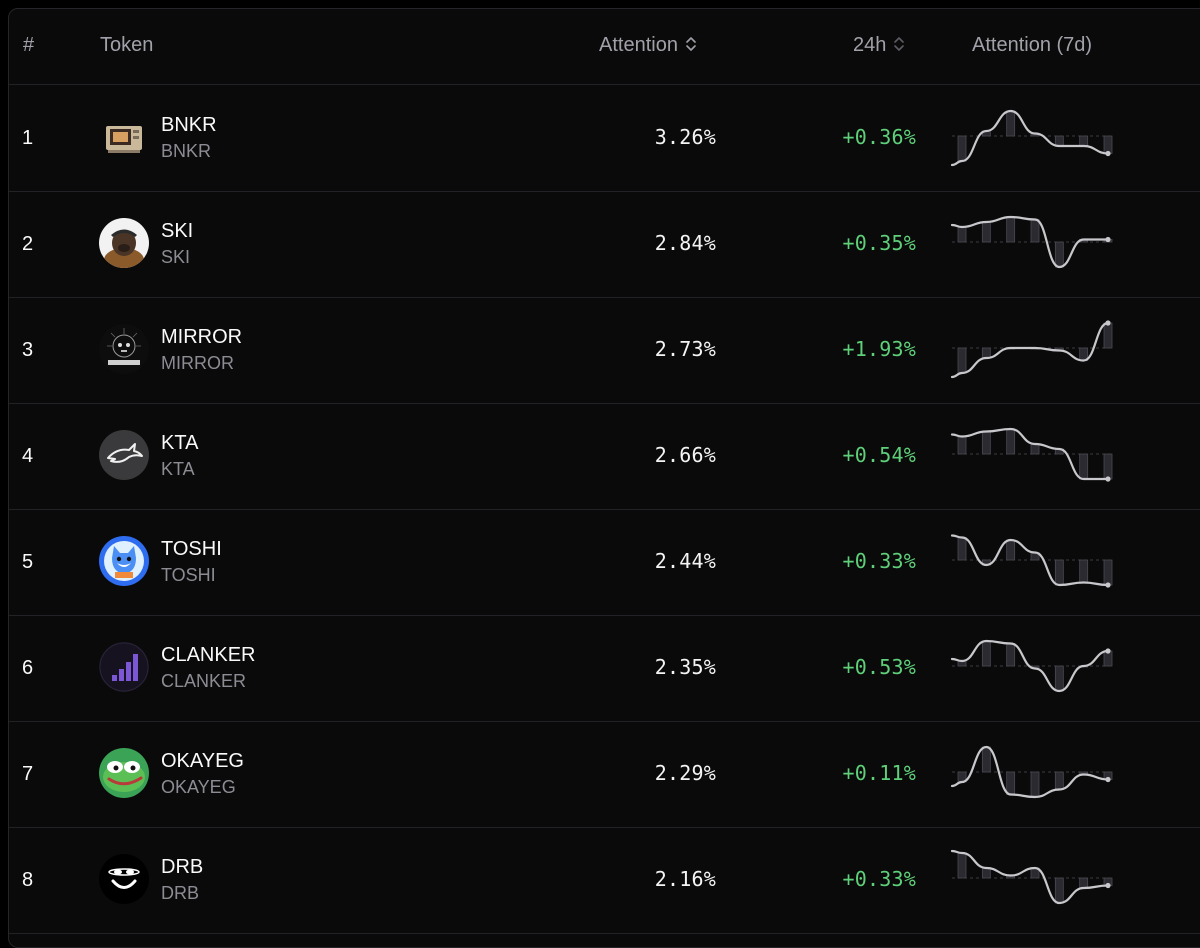 The image size is (1200, 948). What do you see at coordinates (879, 243) in the screenshot?
I see `change-24h-value: +0.35%` at bounding box center [879, 243].